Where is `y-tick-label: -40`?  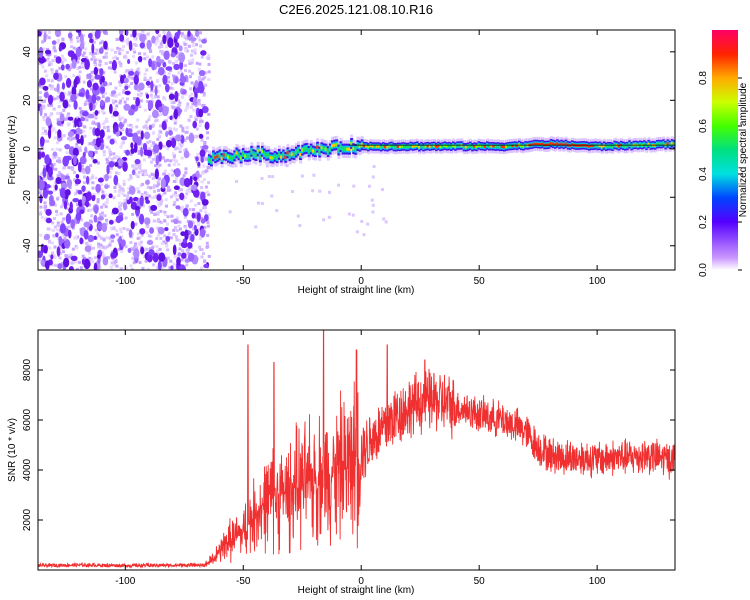
y-tick-label: -40 is located at coordinates (27, 245).